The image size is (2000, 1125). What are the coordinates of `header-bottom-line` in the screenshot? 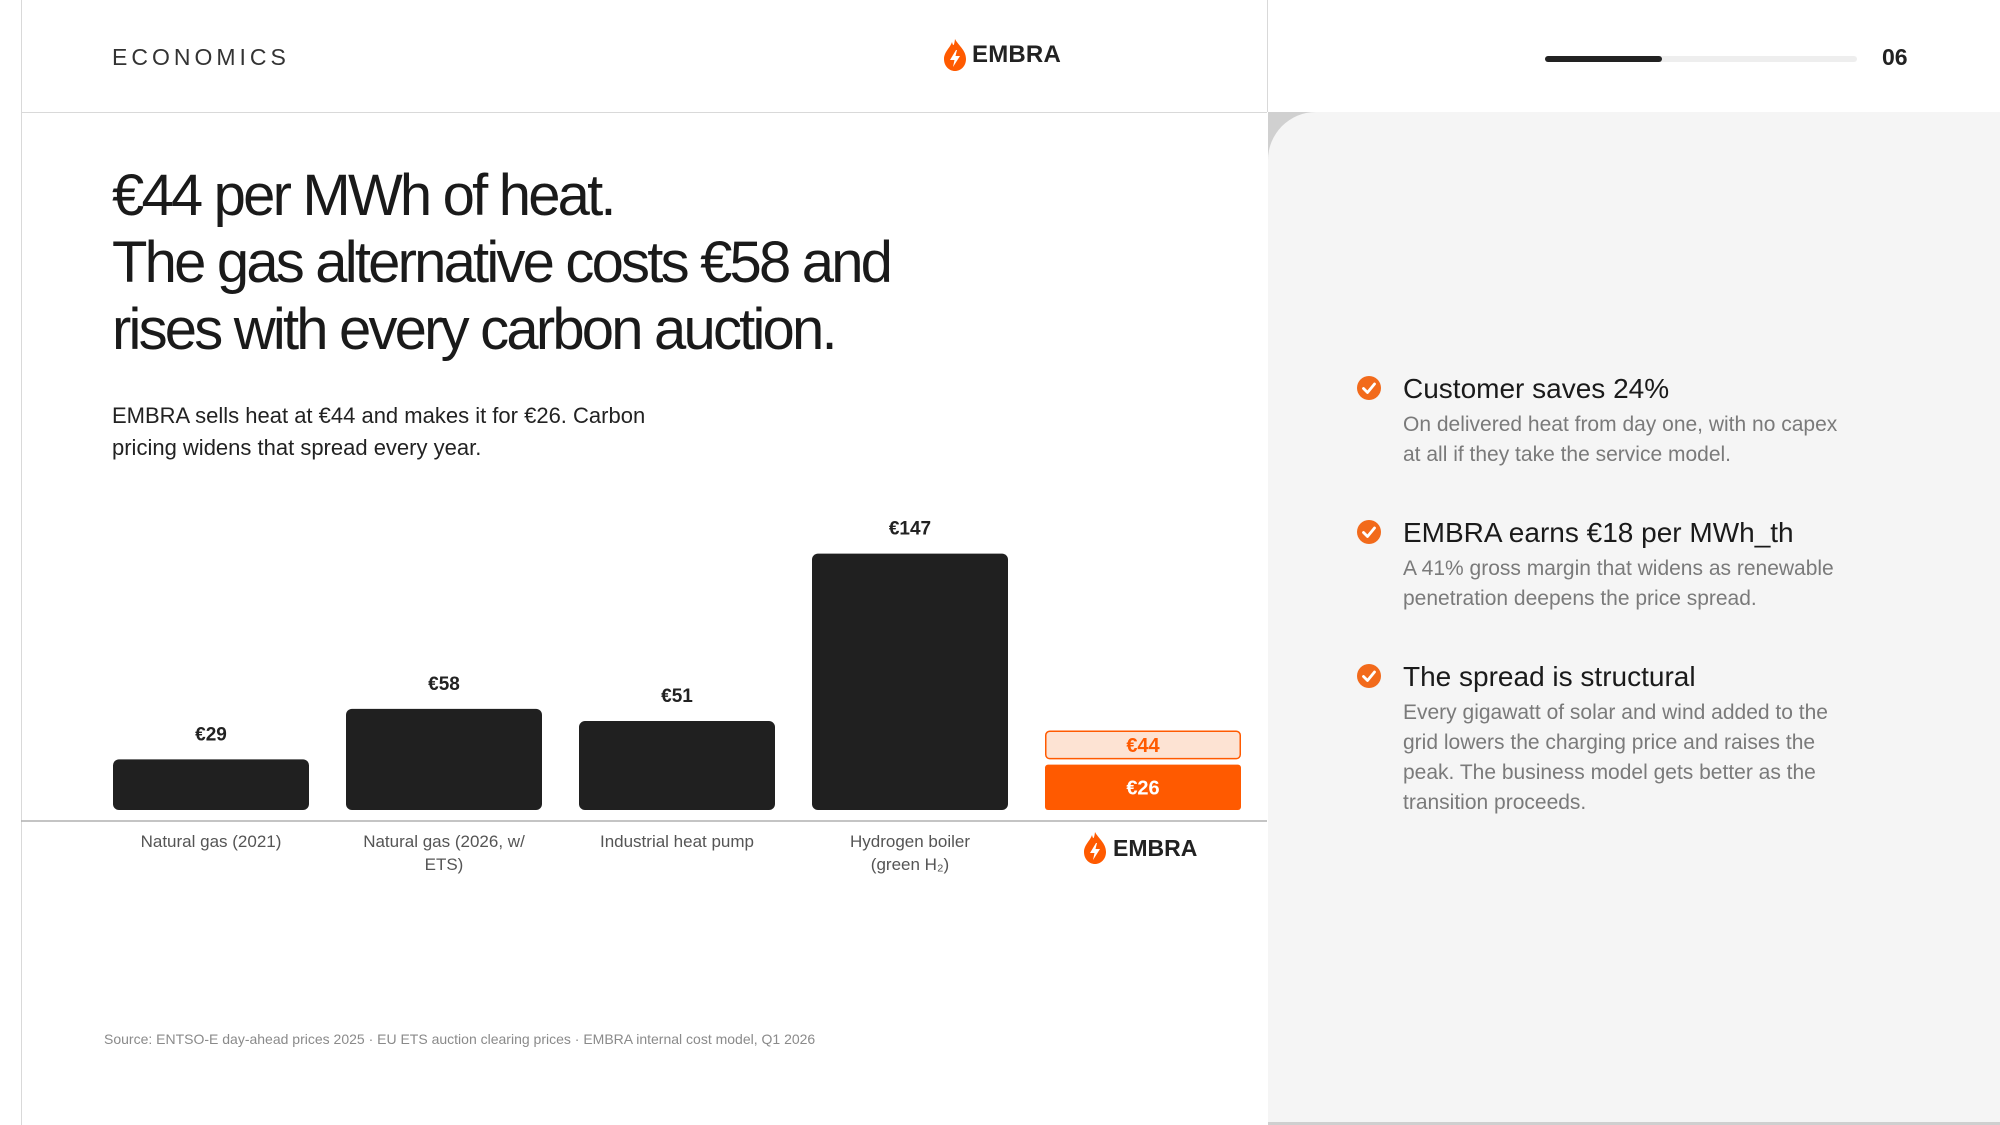 It's located at (644, 112).